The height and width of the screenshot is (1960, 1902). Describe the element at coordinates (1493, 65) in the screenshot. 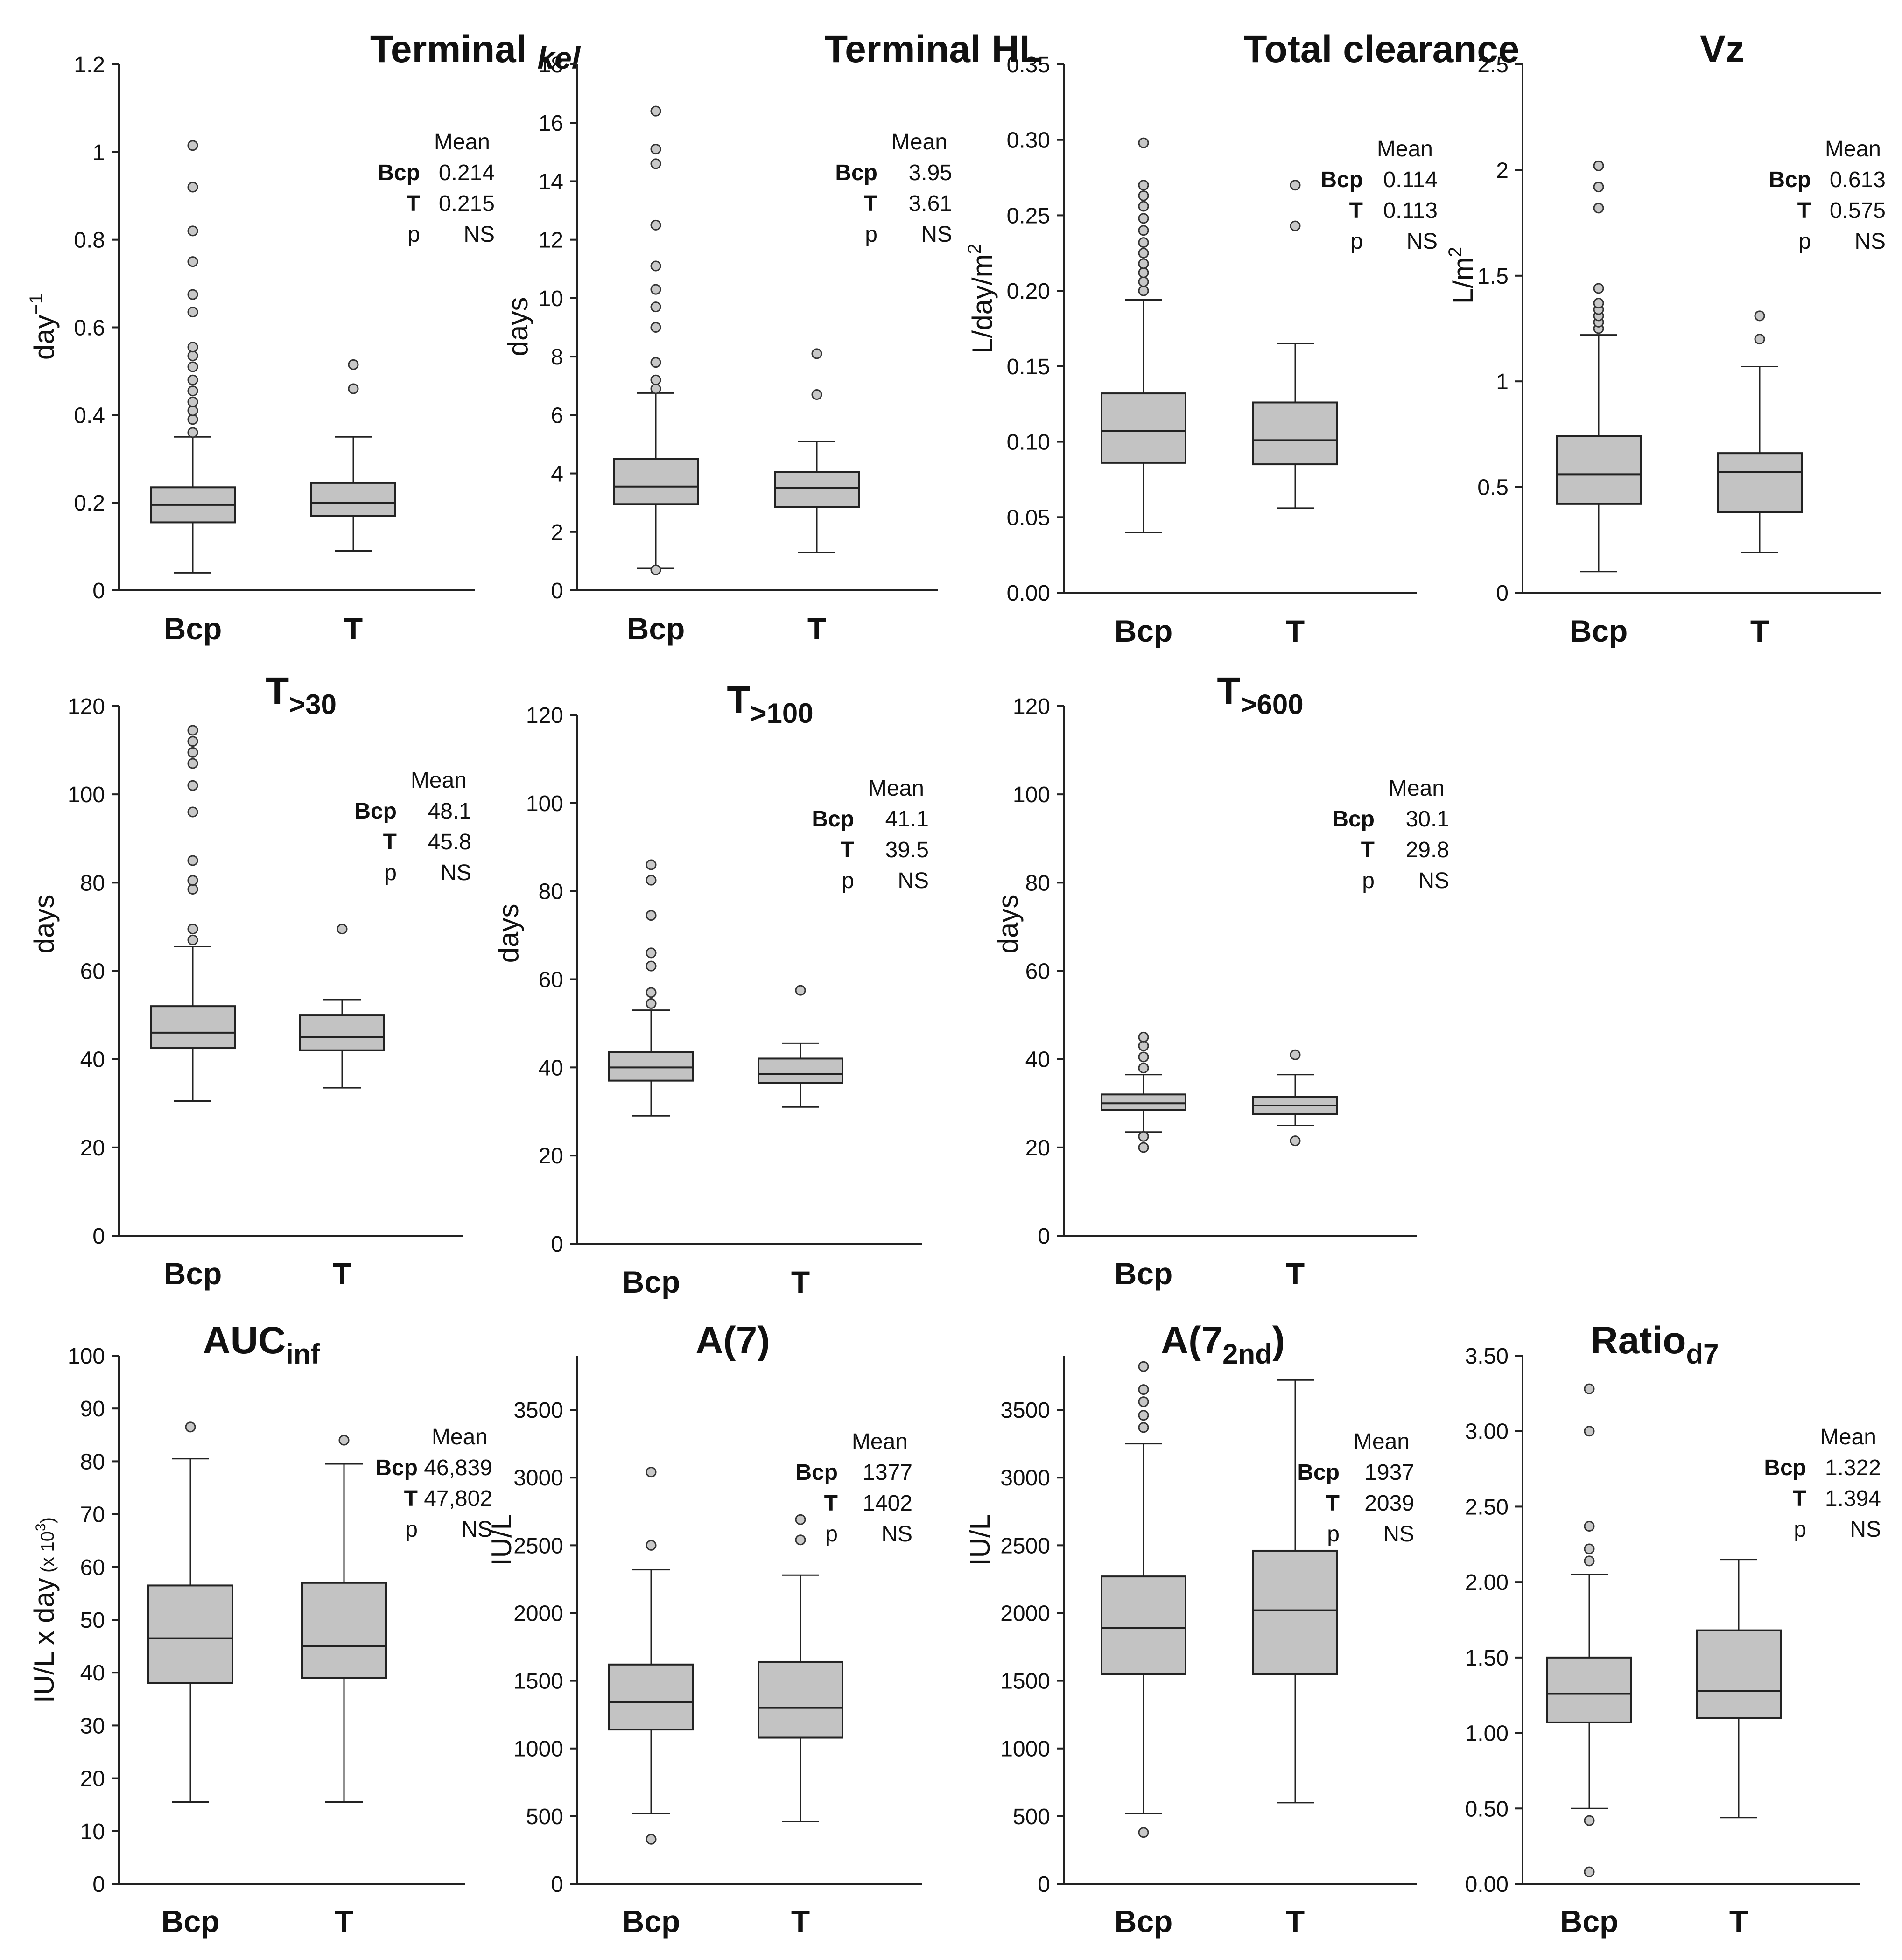

I see `y-tick-label: 2.5` at that location.